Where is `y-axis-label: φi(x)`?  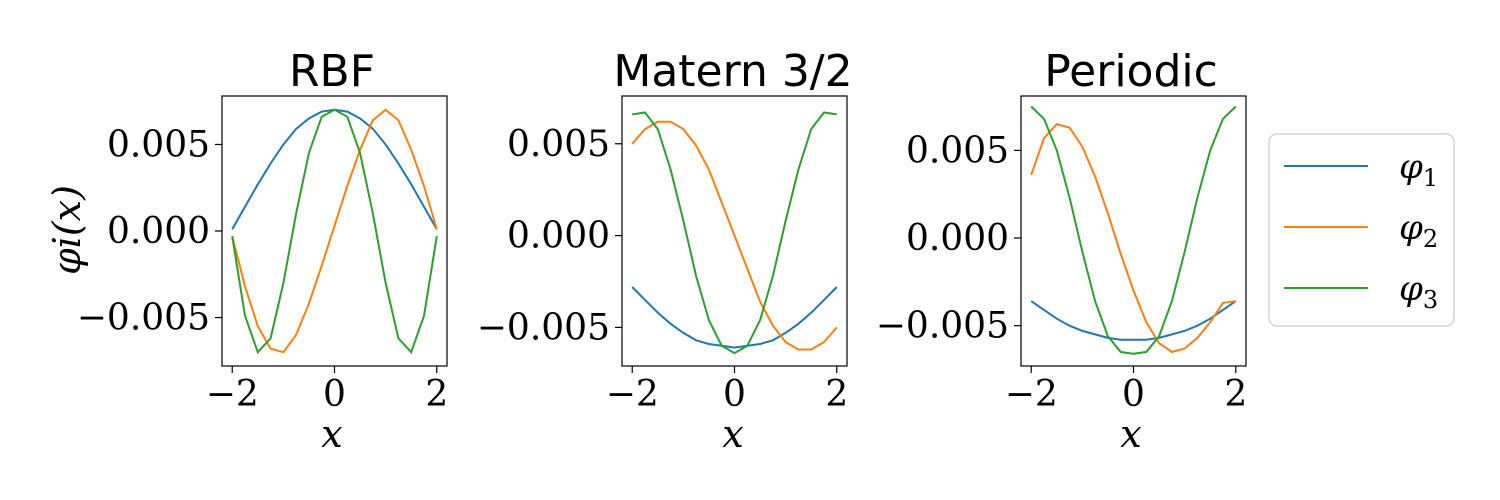 y-axis-label: φi(x) is located at coordinates (67, 230).